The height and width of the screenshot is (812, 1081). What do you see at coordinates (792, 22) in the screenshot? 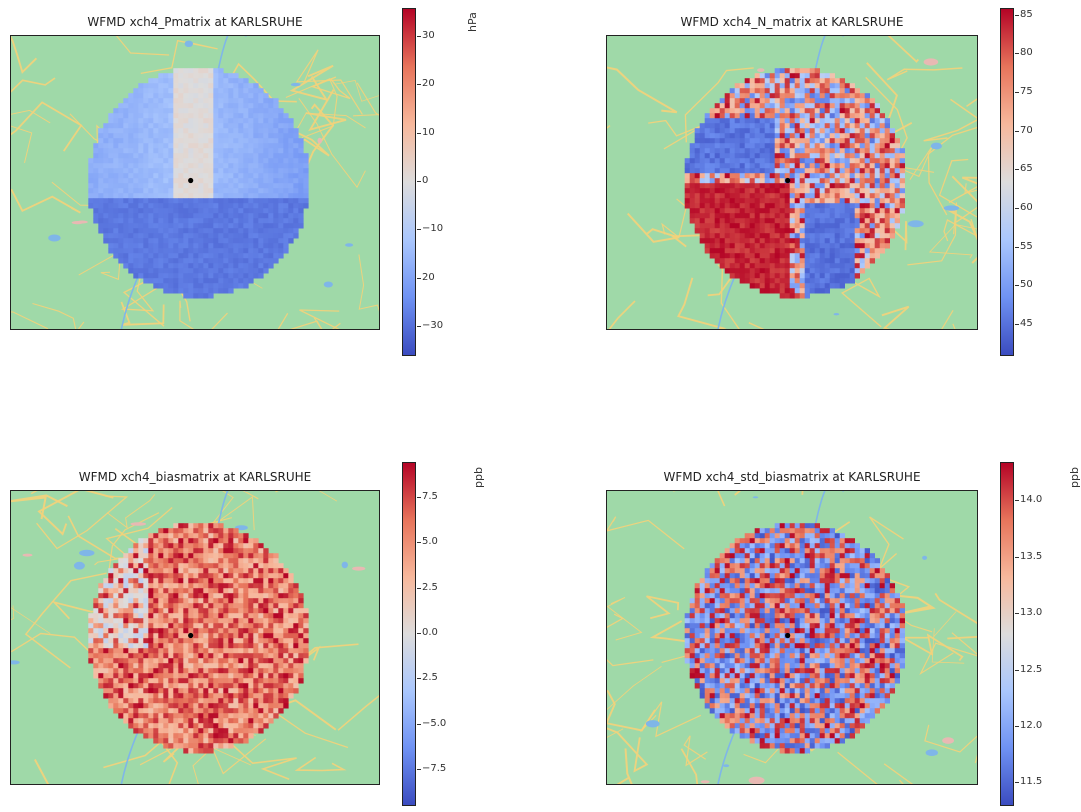
I see `panel-2-title: WFMD xch4_N_matrix at KARLSRUHE` at bounding box center [792, 22].